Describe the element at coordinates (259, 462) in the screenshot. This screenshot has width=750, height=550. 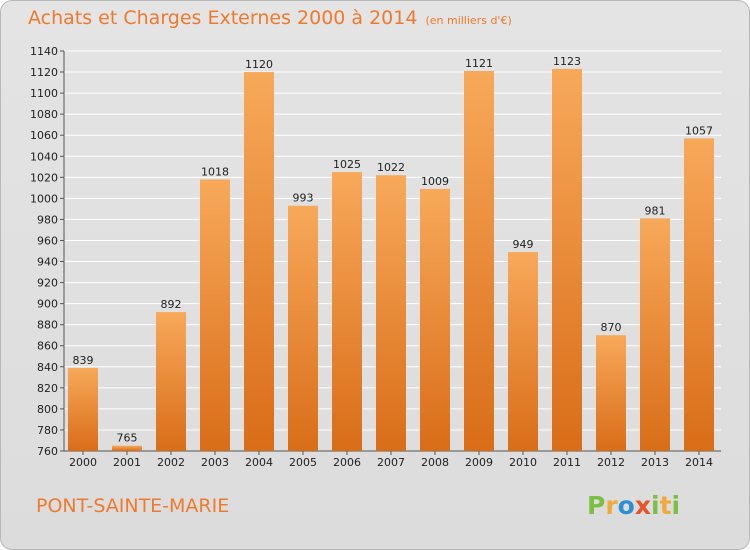
I see `x-tick-label: 2004` at that location.